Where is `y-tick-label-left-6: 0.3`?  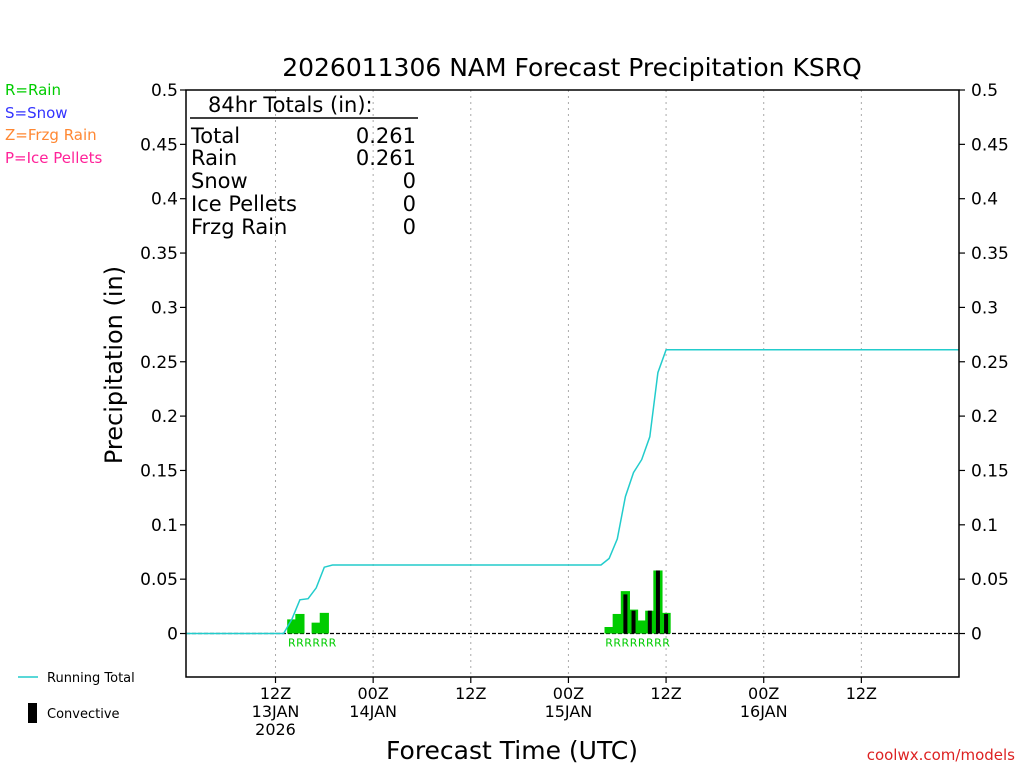 y-tick-label-left-6: 0.3 is located at coordinates (164, 308).